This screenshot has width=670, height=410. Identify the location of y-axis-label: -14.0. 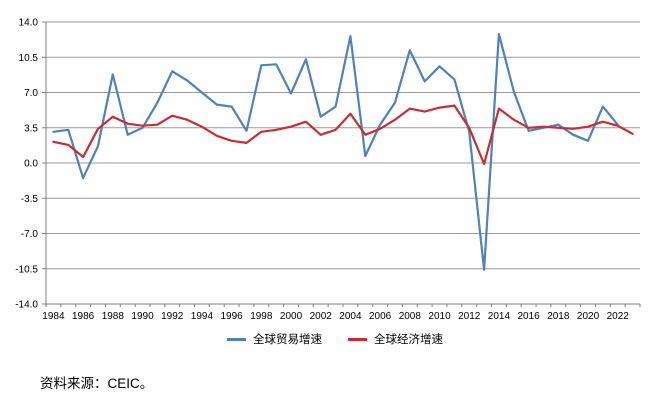
(26, 305).